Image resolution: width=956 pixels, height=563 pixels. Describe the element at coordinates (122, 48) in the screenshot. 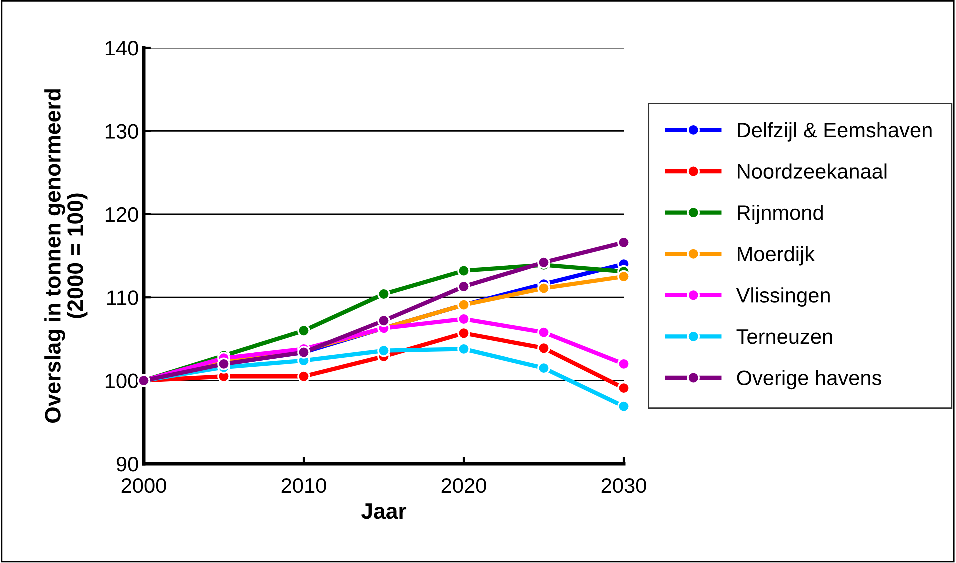

I see `y-tick-label: 140` at that location.